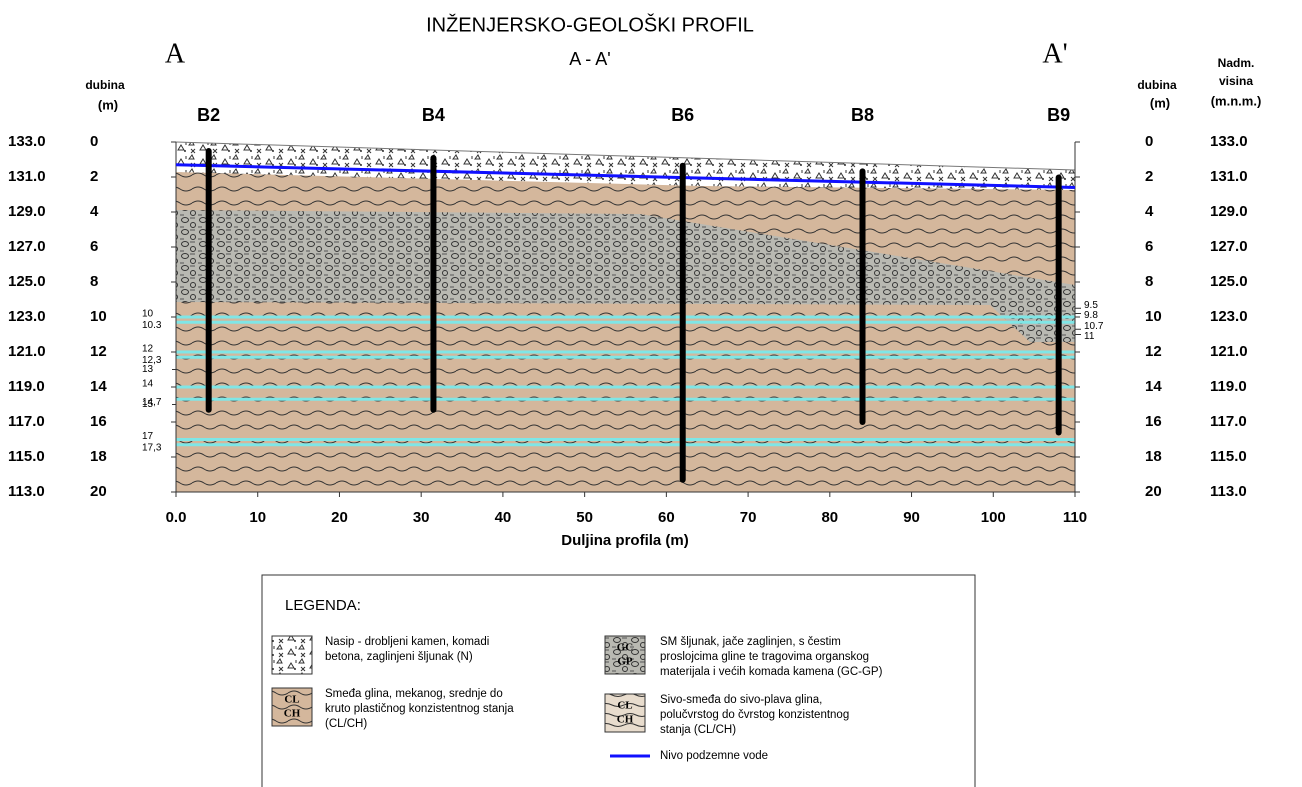 The image size is (1302, 787). What do you see at coordinates (1149, 281) in the screenshot?
I see `depth-tick-label: 8` at bounding box center [1149, 281].